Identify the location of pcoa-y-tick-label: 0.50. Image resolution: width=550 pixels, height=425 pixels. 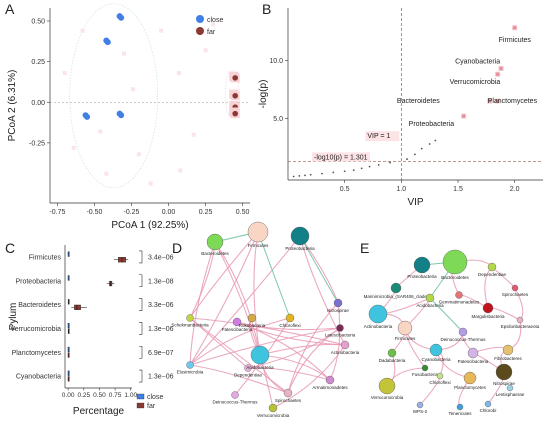
(38, 22).